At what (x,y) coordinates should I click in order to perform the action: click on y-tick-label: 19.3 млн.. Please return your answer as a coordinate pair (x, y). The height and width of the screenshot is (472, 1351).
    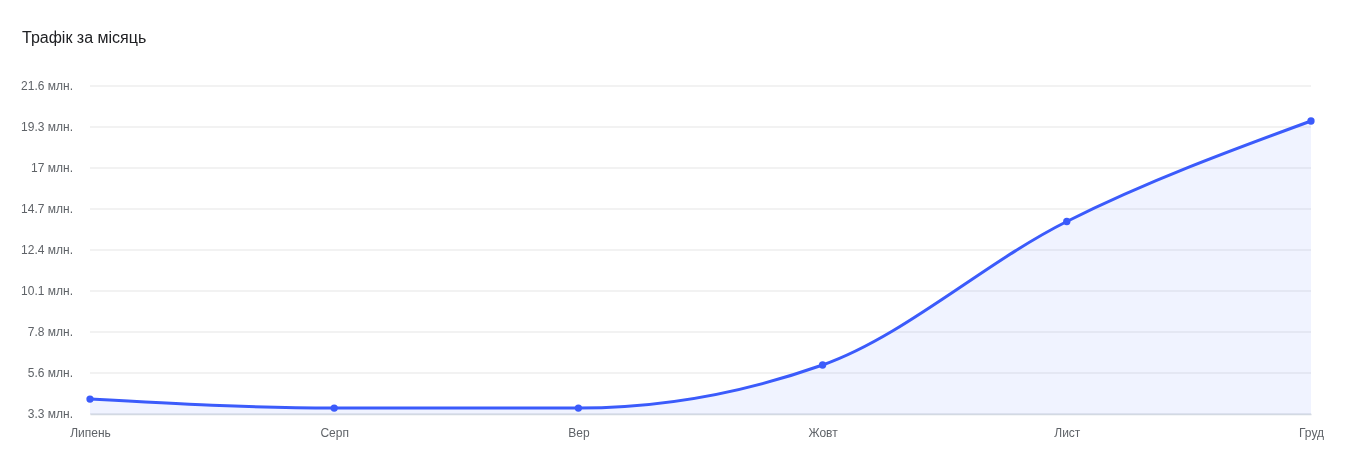
    Looking at the image, I should click on (47, 127).